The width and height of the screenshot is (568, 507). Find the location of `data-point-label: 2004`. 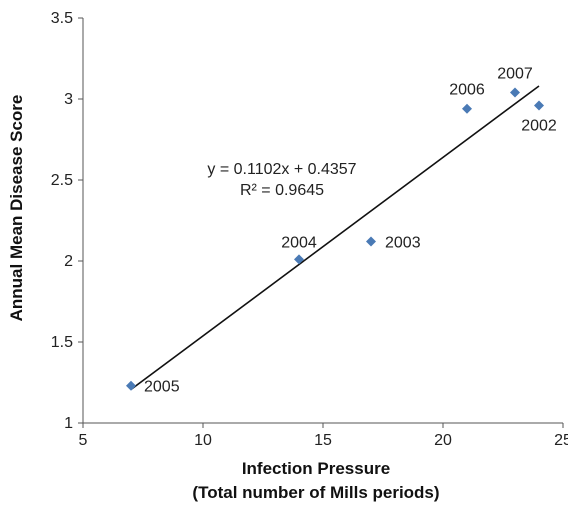

data-point-label: 2004 is located at coordinates (299, 242).